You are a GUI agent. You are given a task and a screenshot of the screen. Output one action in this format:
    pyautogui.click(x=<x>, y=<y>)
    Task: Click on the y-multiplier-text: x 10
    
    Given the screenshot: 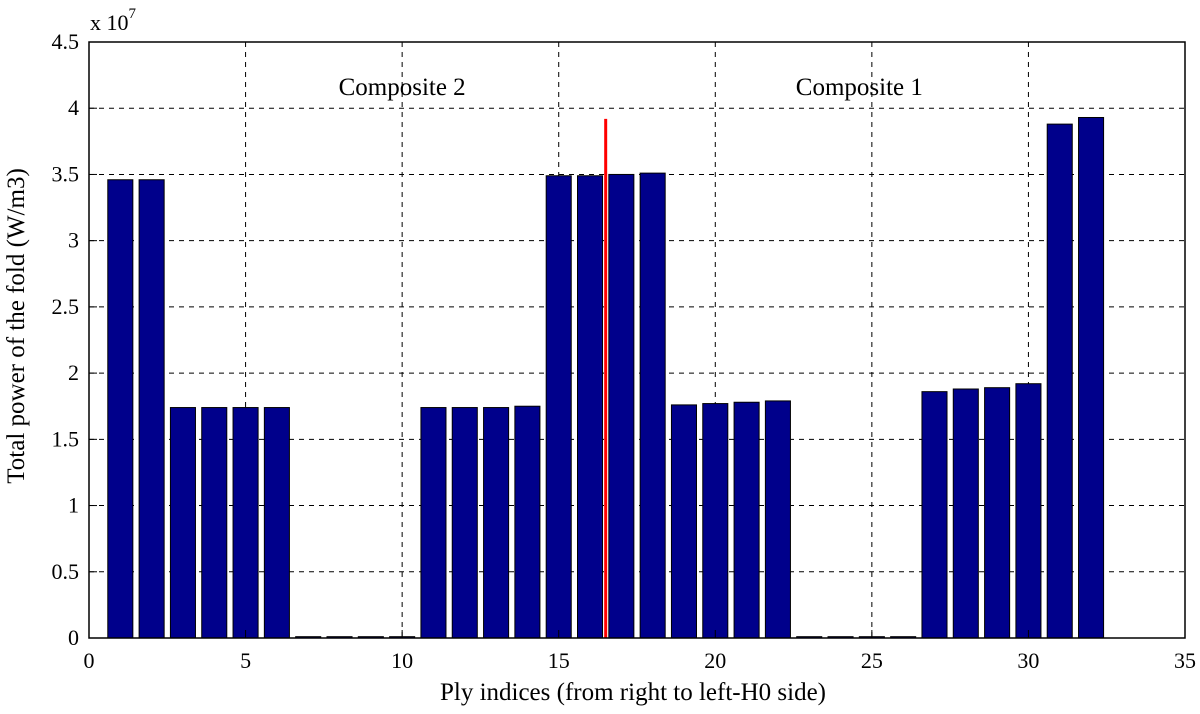 What is the action you would take?
    pyautogui.click(x=109, y=22)
    